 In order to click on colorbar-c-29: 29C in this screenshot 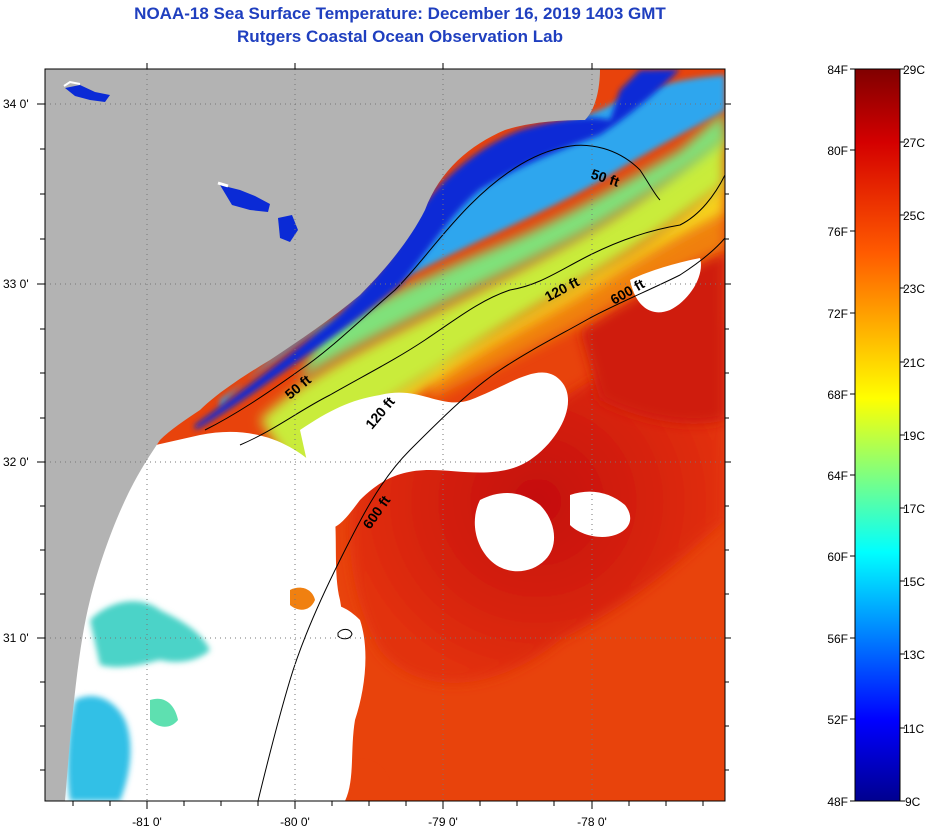, I will do `click(914, 70)`.